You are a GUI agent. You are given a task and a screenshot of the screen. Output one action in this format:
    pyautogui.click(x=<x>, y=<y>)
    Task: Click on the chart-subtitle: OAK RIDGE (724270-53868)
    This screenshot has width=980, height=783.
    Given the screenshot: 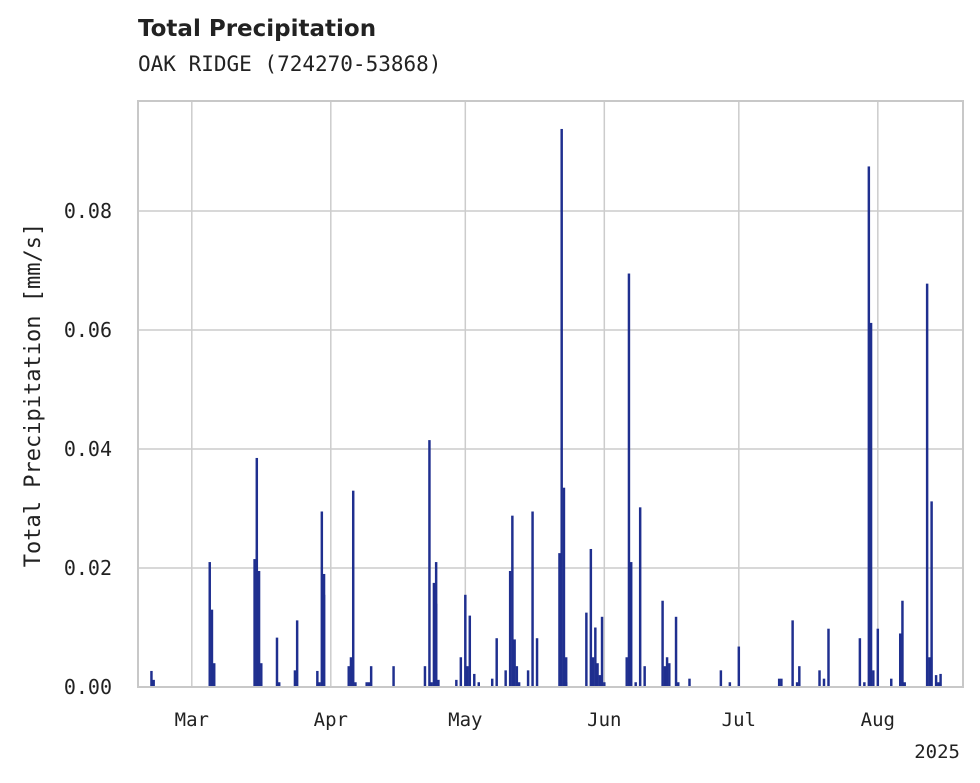 What is the action you would take?
    pyautogui.click(x=290, y=64)
    